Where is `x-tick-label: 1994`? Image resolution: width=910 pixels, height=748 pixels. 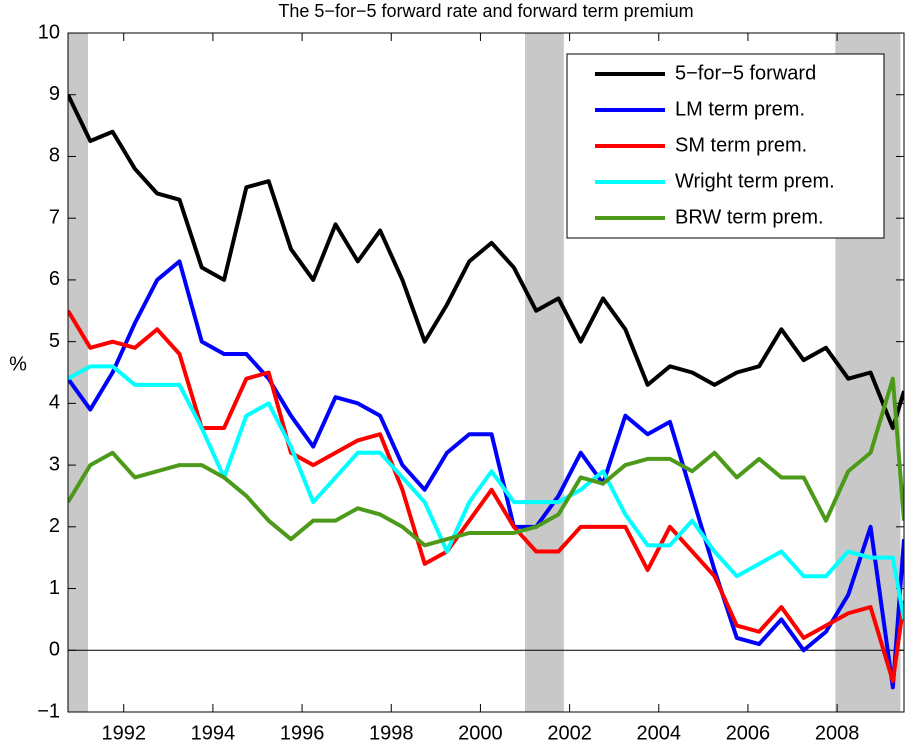
x-tick-label: 1994 is located at coordinates (213, 733).